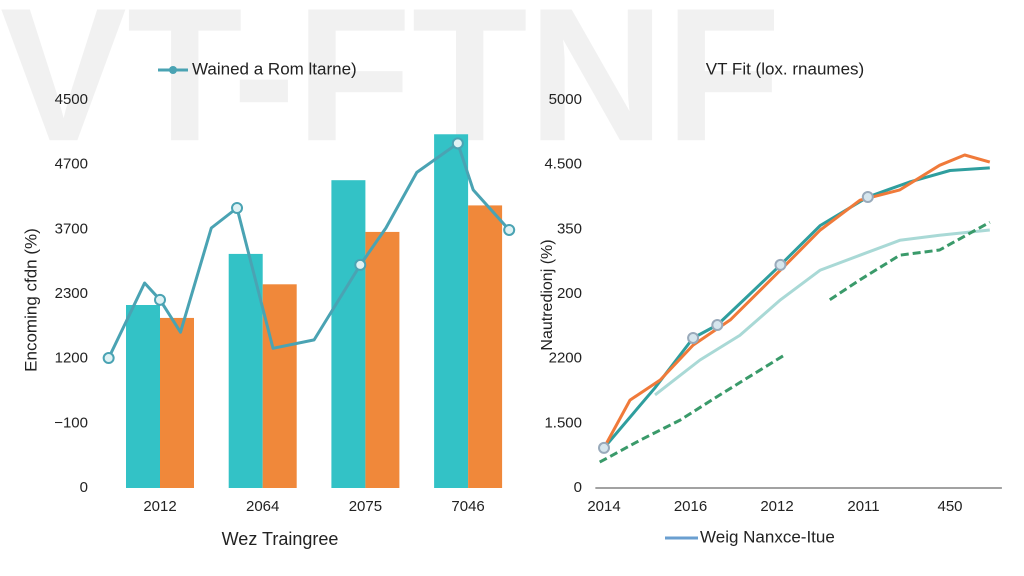 The width and height of the screenshot is (1024, 576). I want to click on x-tick-label: 2075, so click(365, 506).